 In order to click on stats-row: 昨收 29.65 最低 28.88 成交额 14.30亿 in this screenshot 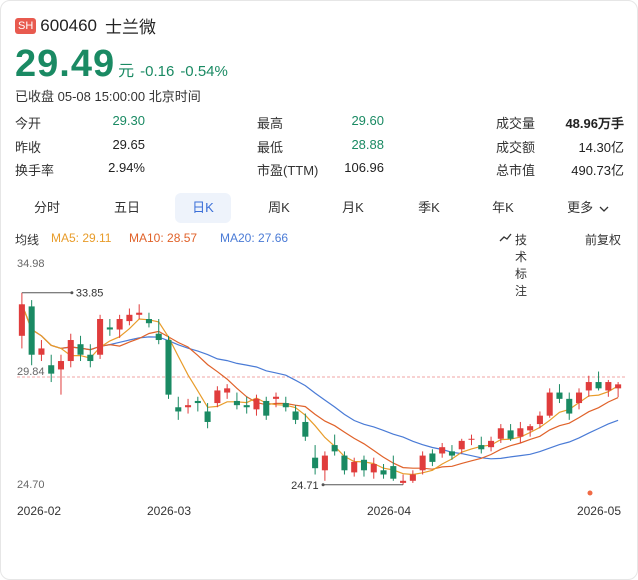, I will do `click(319, 147)`.